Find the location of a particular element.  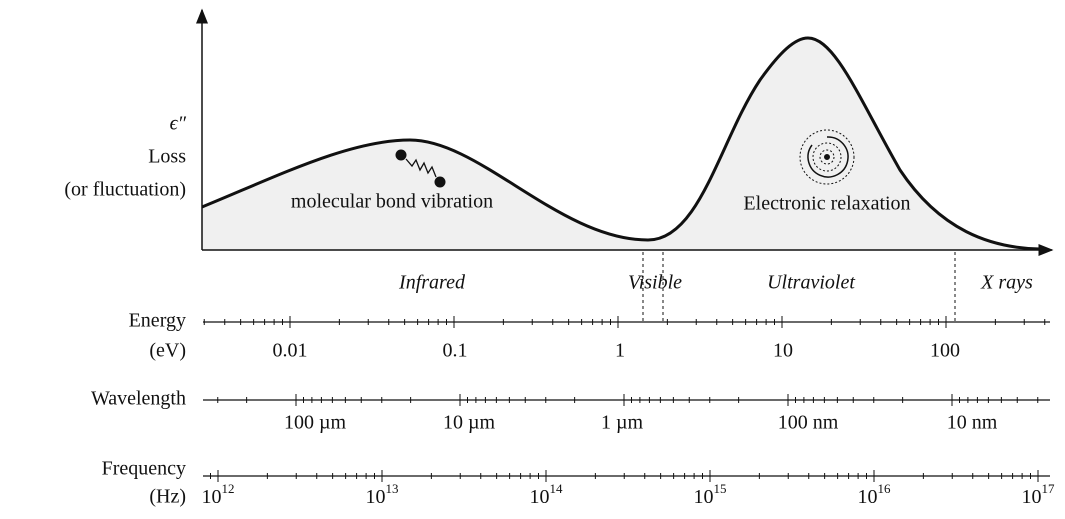

tick-label: 100 nm is located at coordinates (808, 423).